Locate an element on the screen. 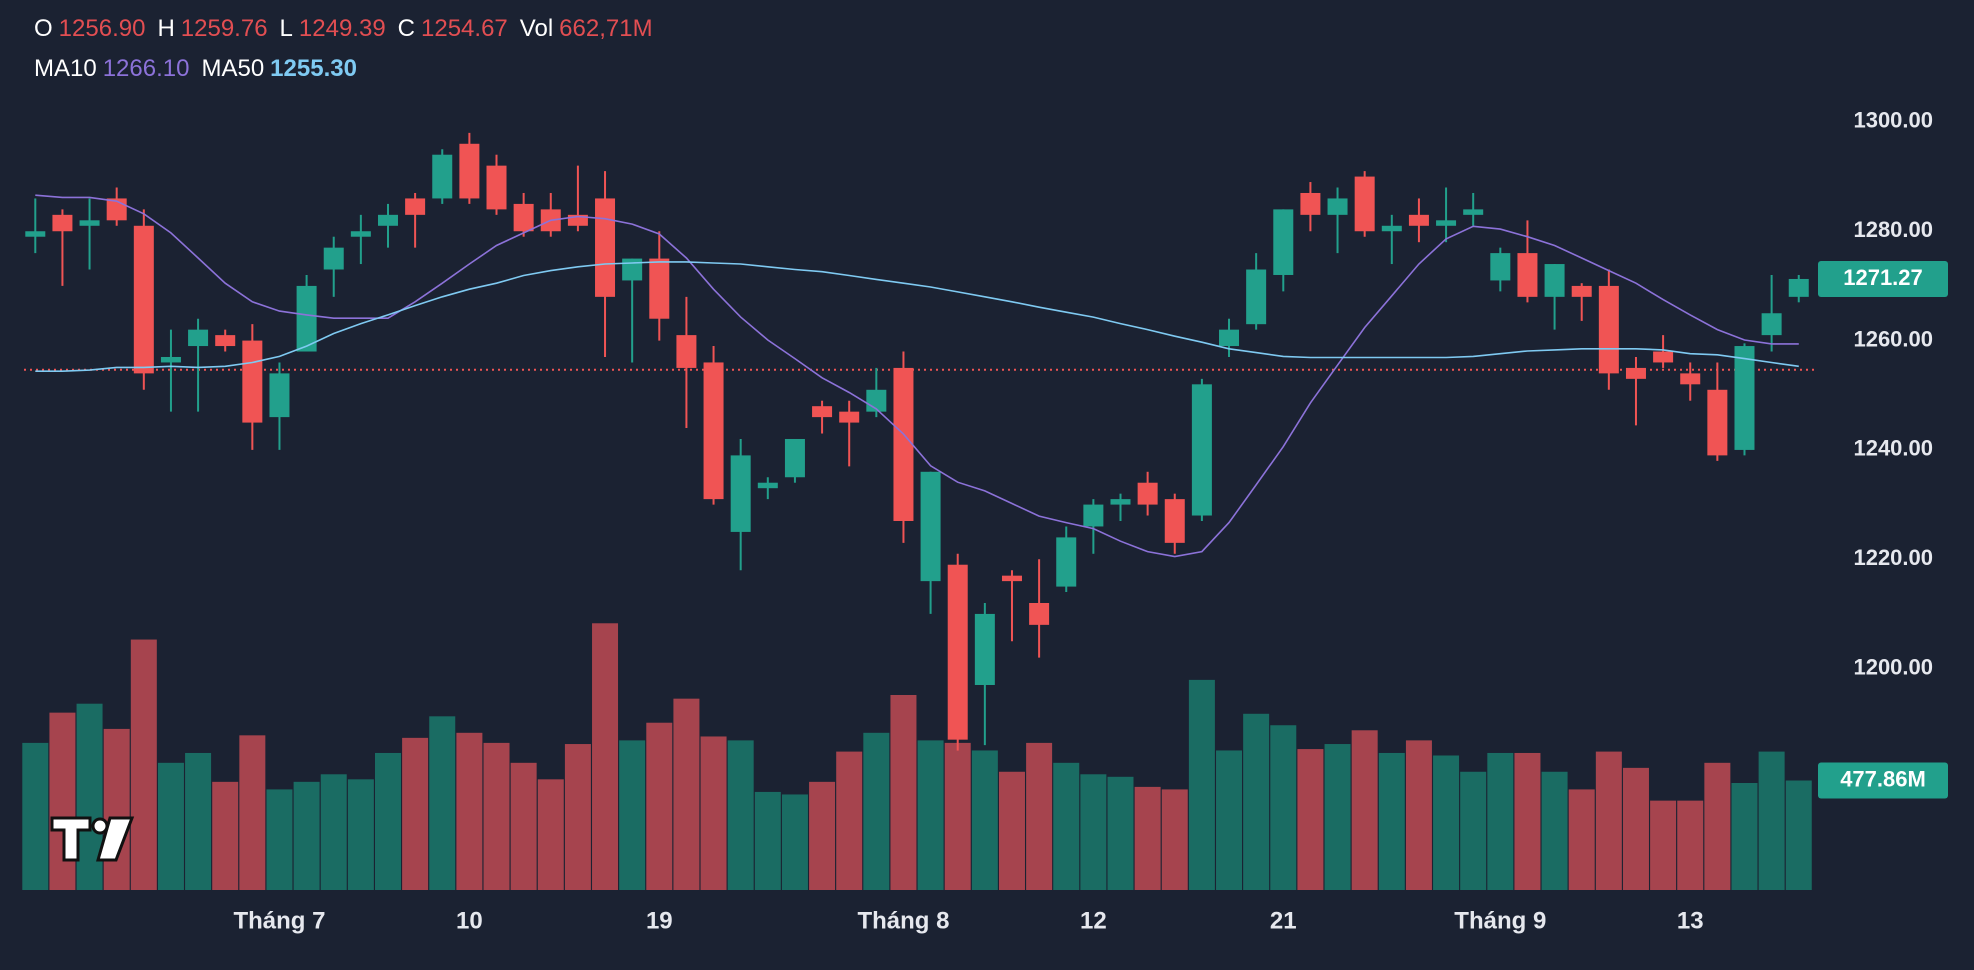 This screenshot has width=1974, height=970. legend-key: MA10 is located at coordinates (65, 68).